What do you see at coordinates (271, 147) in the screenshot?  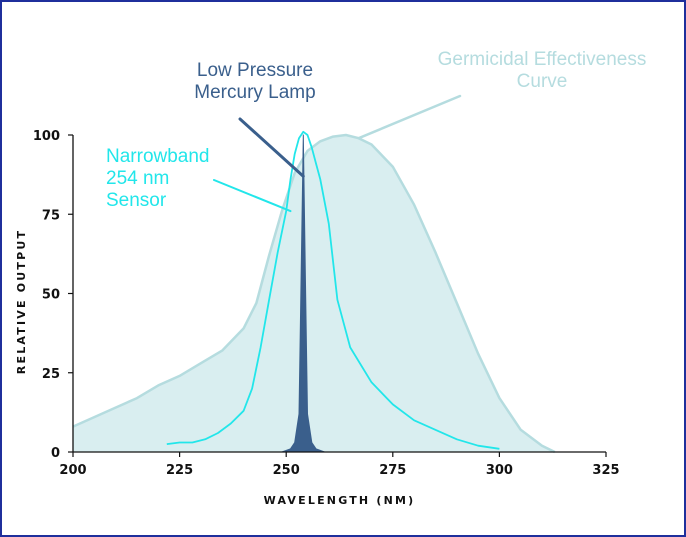 I see `annotation-leader-mercury` at bounding box center [271, 147].